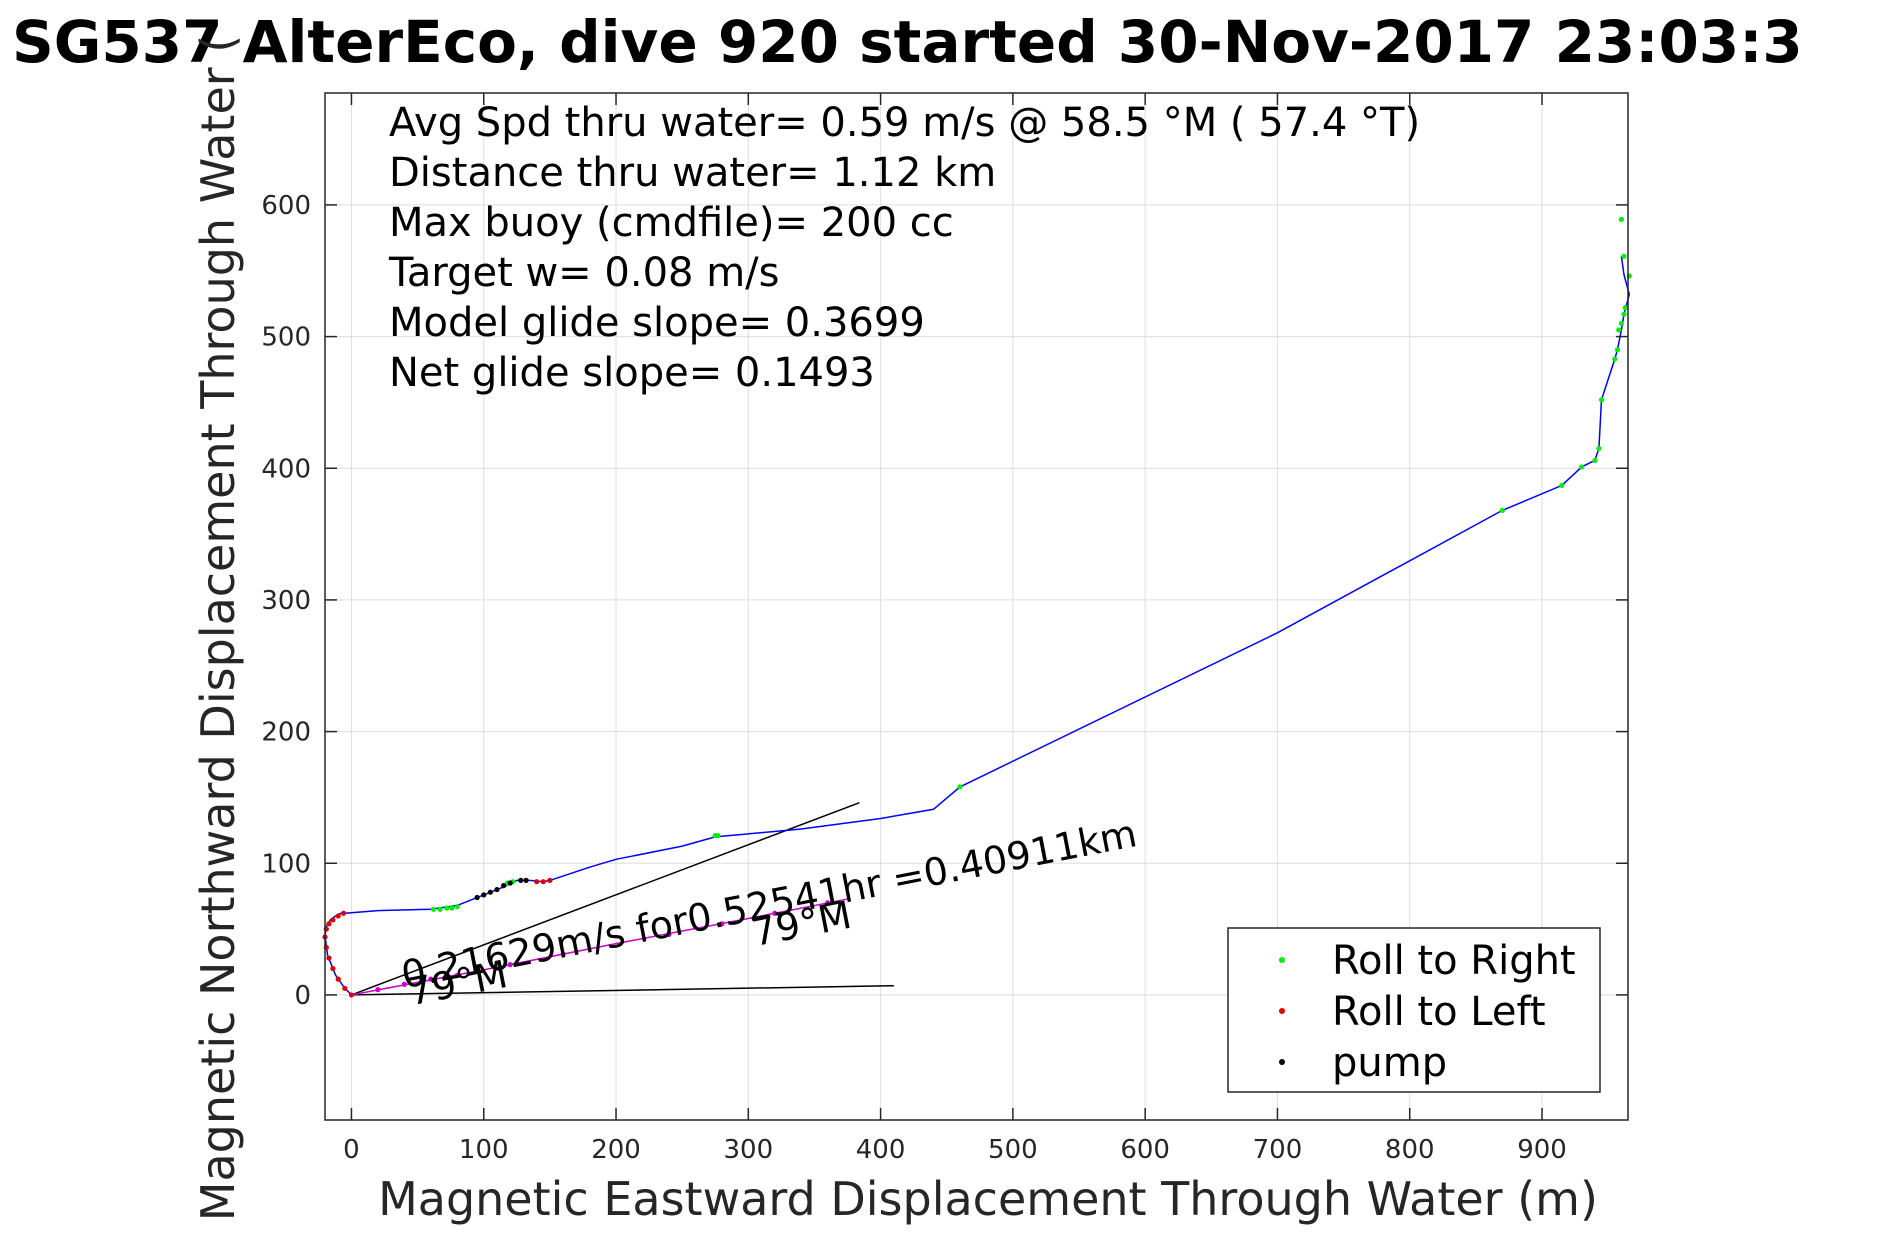 The image size is (1890, 1260). Describe the element at coordinates (881, 1150) in the screenshot. I see `x-tick-label: 400` at that location.